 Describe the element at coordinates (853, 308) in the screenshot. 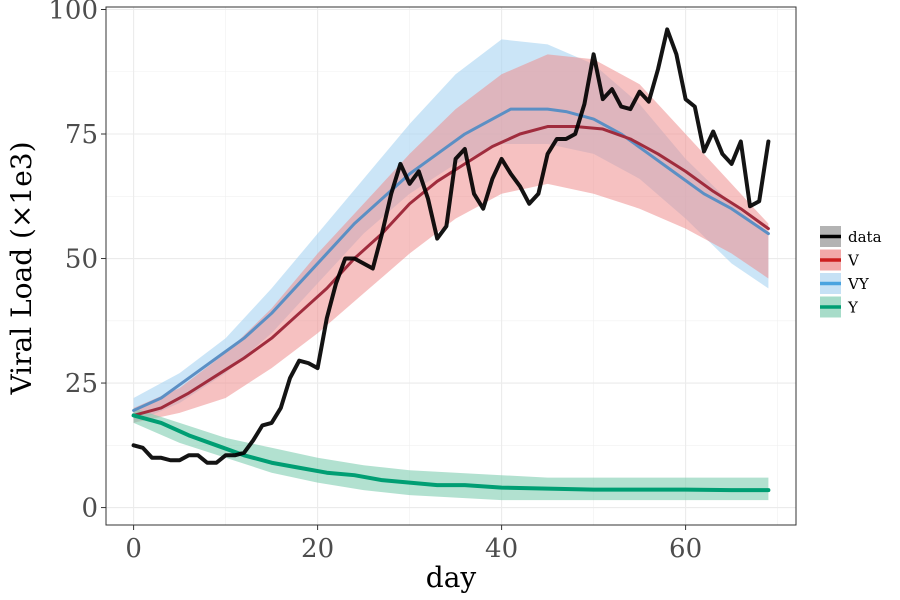

I see `legend-label-y: Y` at that location.